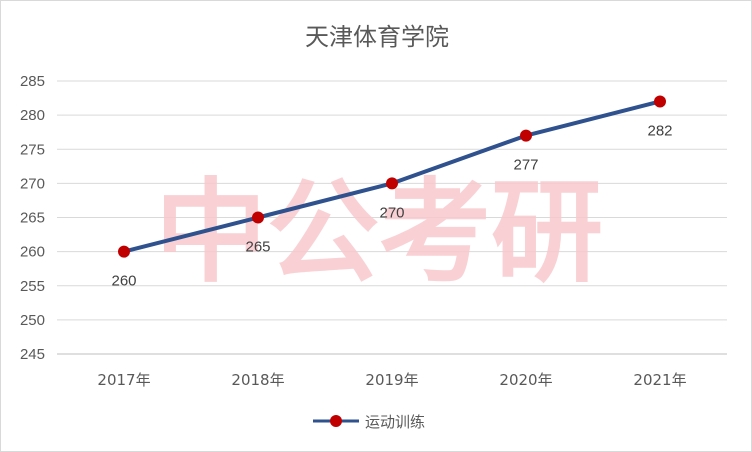 Image resolution: width=752 pixels, height=452 pixels. I want to click on y-axis-ticks: 245 250 255 260 265 270 275 280 285, so click(32, 218).